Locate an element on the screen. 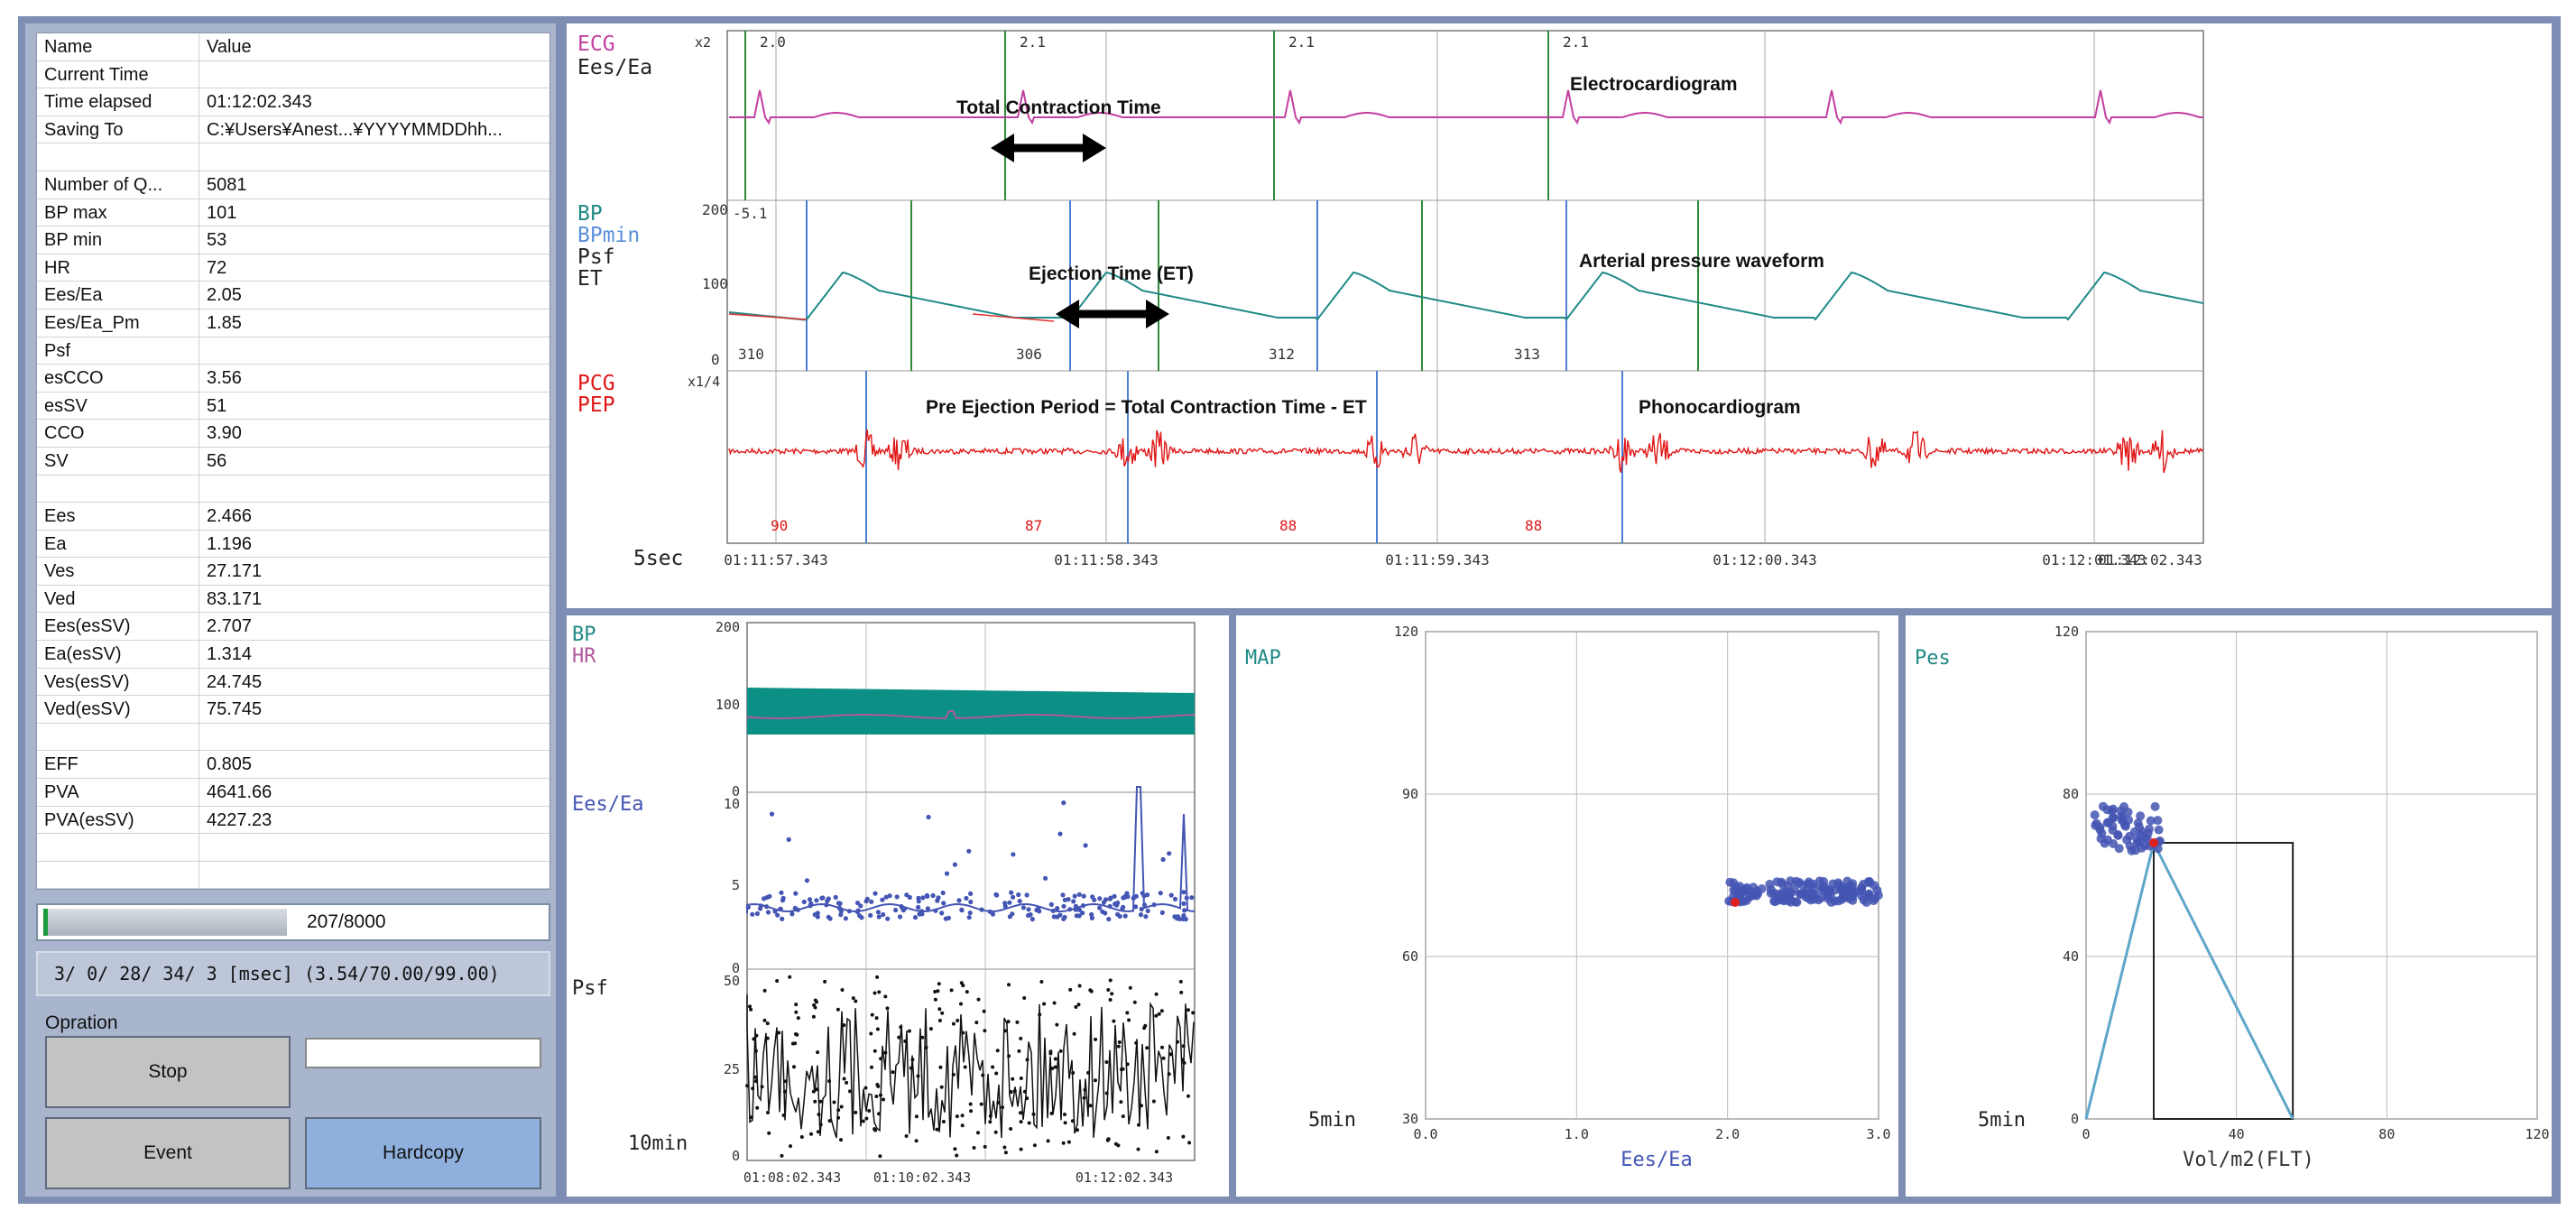 The width and height of the screenshot is (2576, 1220). param-row: BP min 53 is located at coordinates (293, 240).